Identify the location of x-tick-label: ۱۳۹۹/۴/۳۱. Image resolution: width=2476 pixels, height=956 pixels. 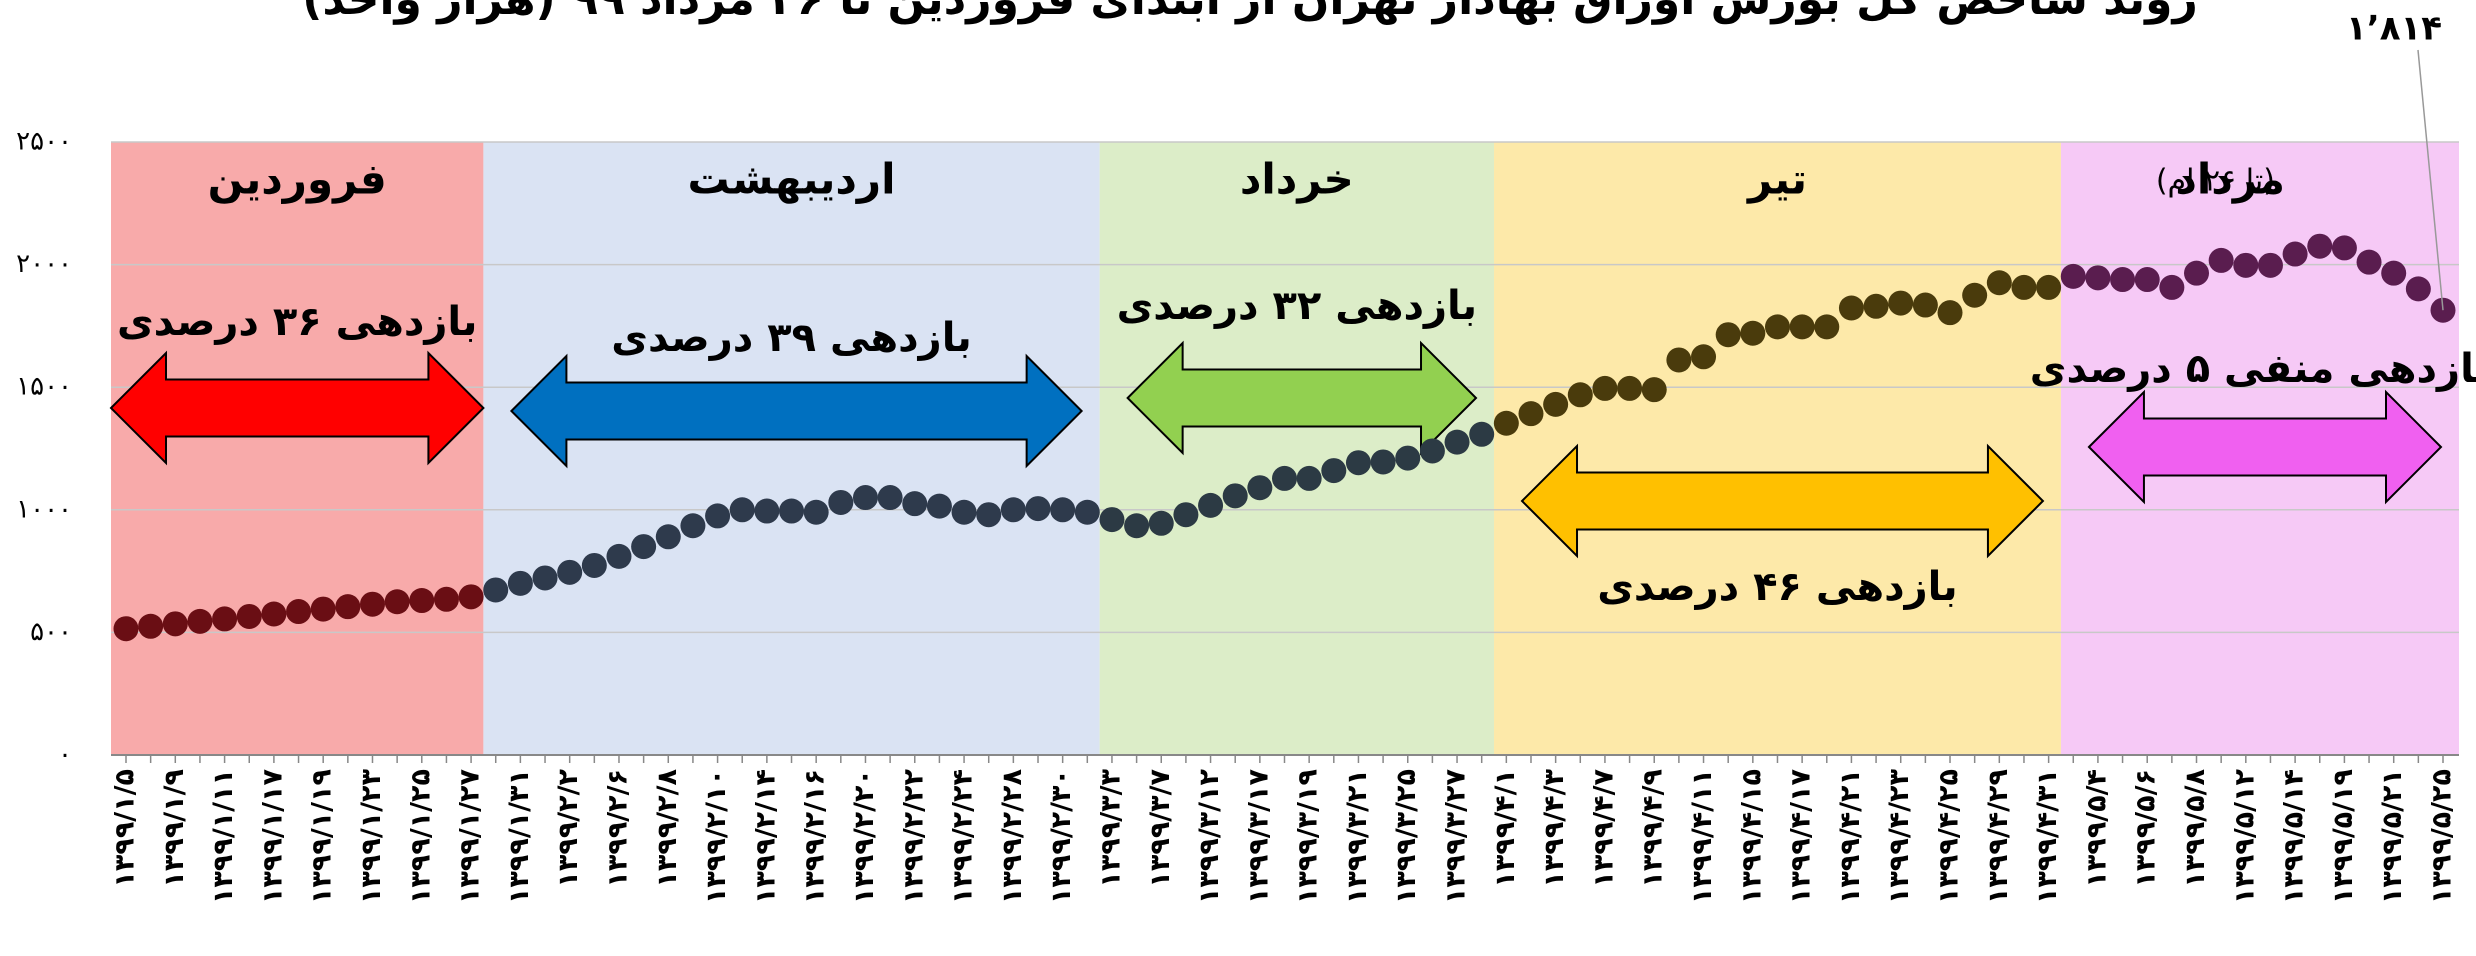
(2047, 836).